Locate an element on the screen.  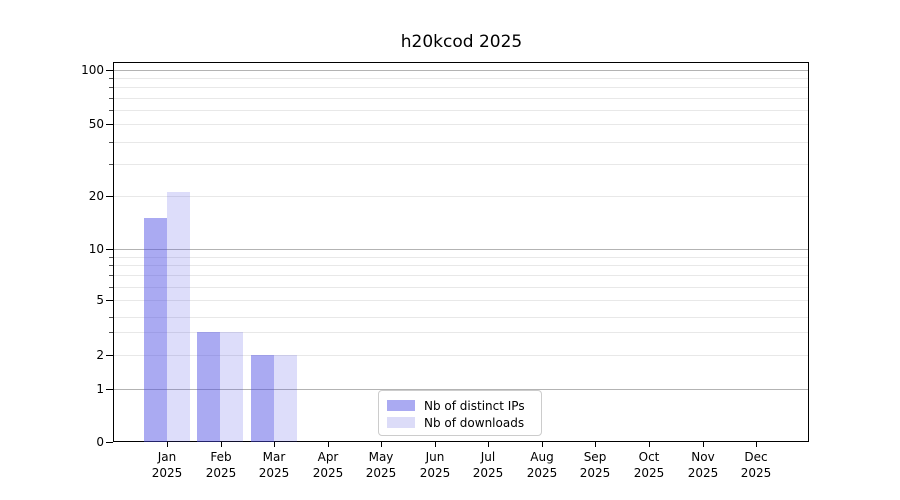
x-tick-label: Sep 2025 is located at coordinates (595, 465).